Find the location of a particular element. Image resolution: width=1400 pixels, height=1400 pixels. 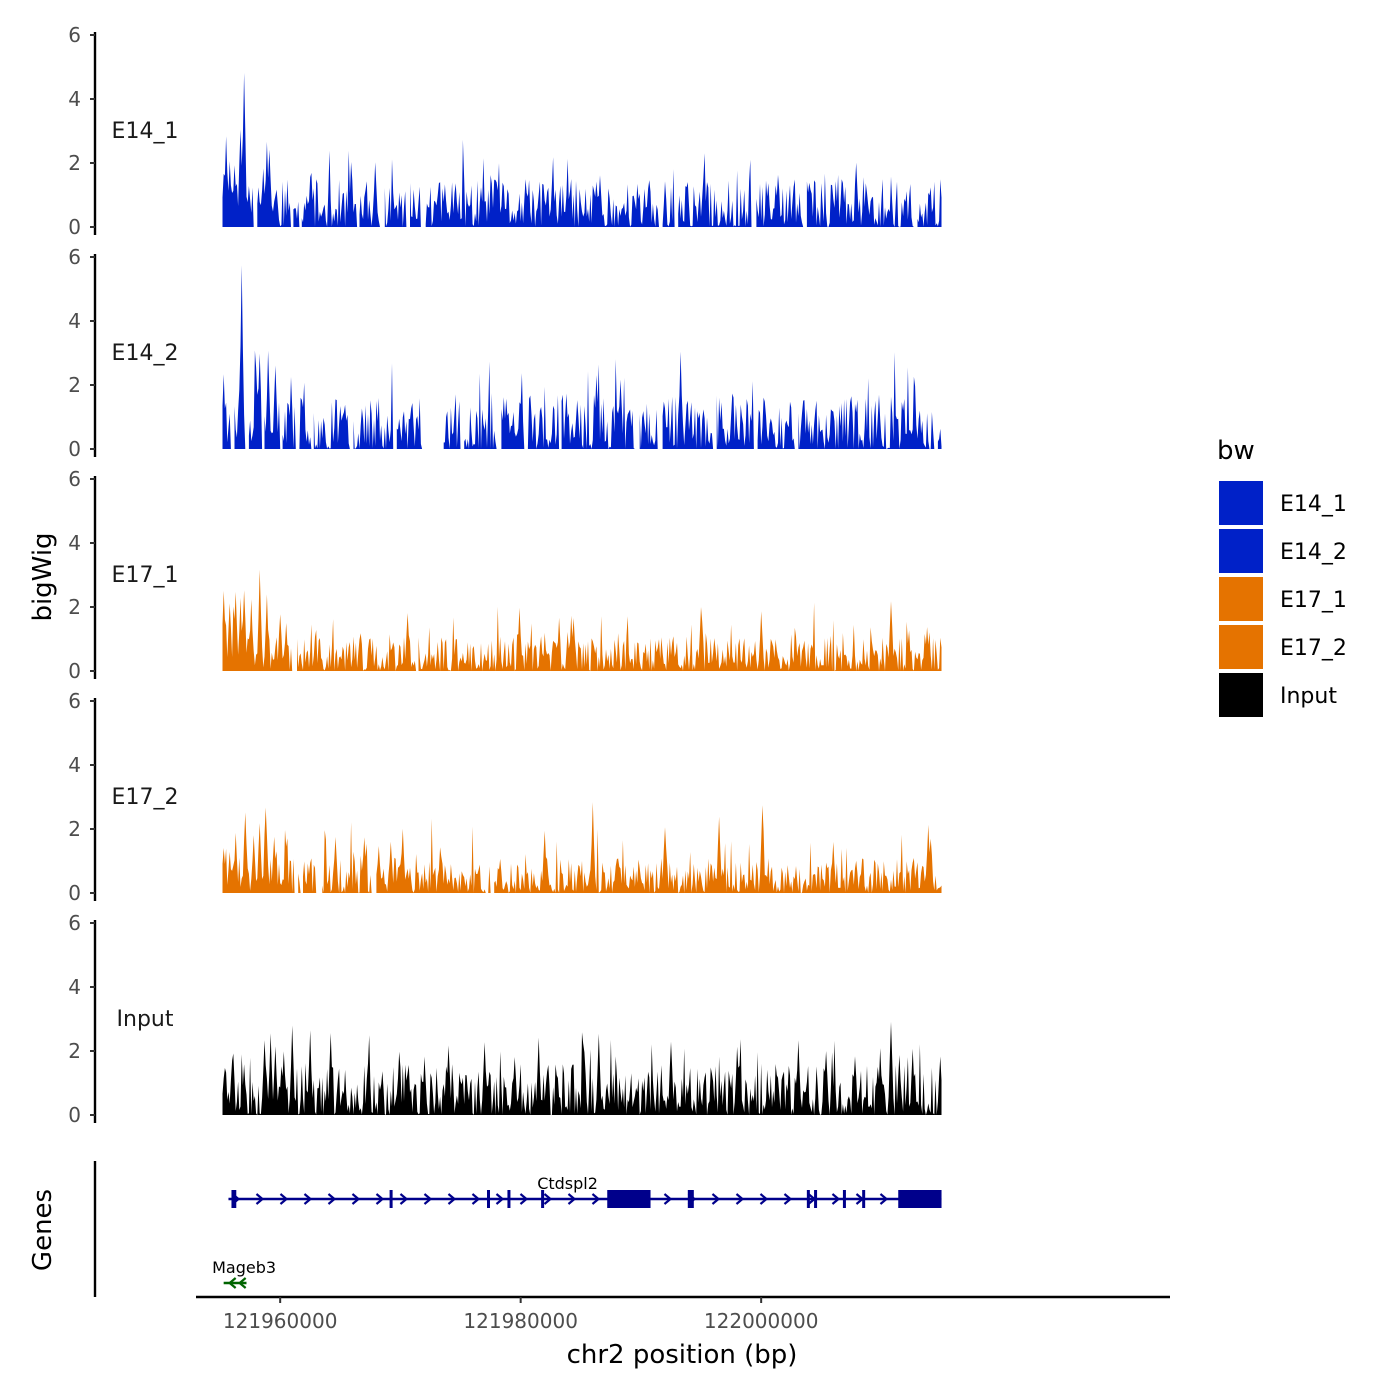

track-label: E17_1 is located at coordinates (145, 575).